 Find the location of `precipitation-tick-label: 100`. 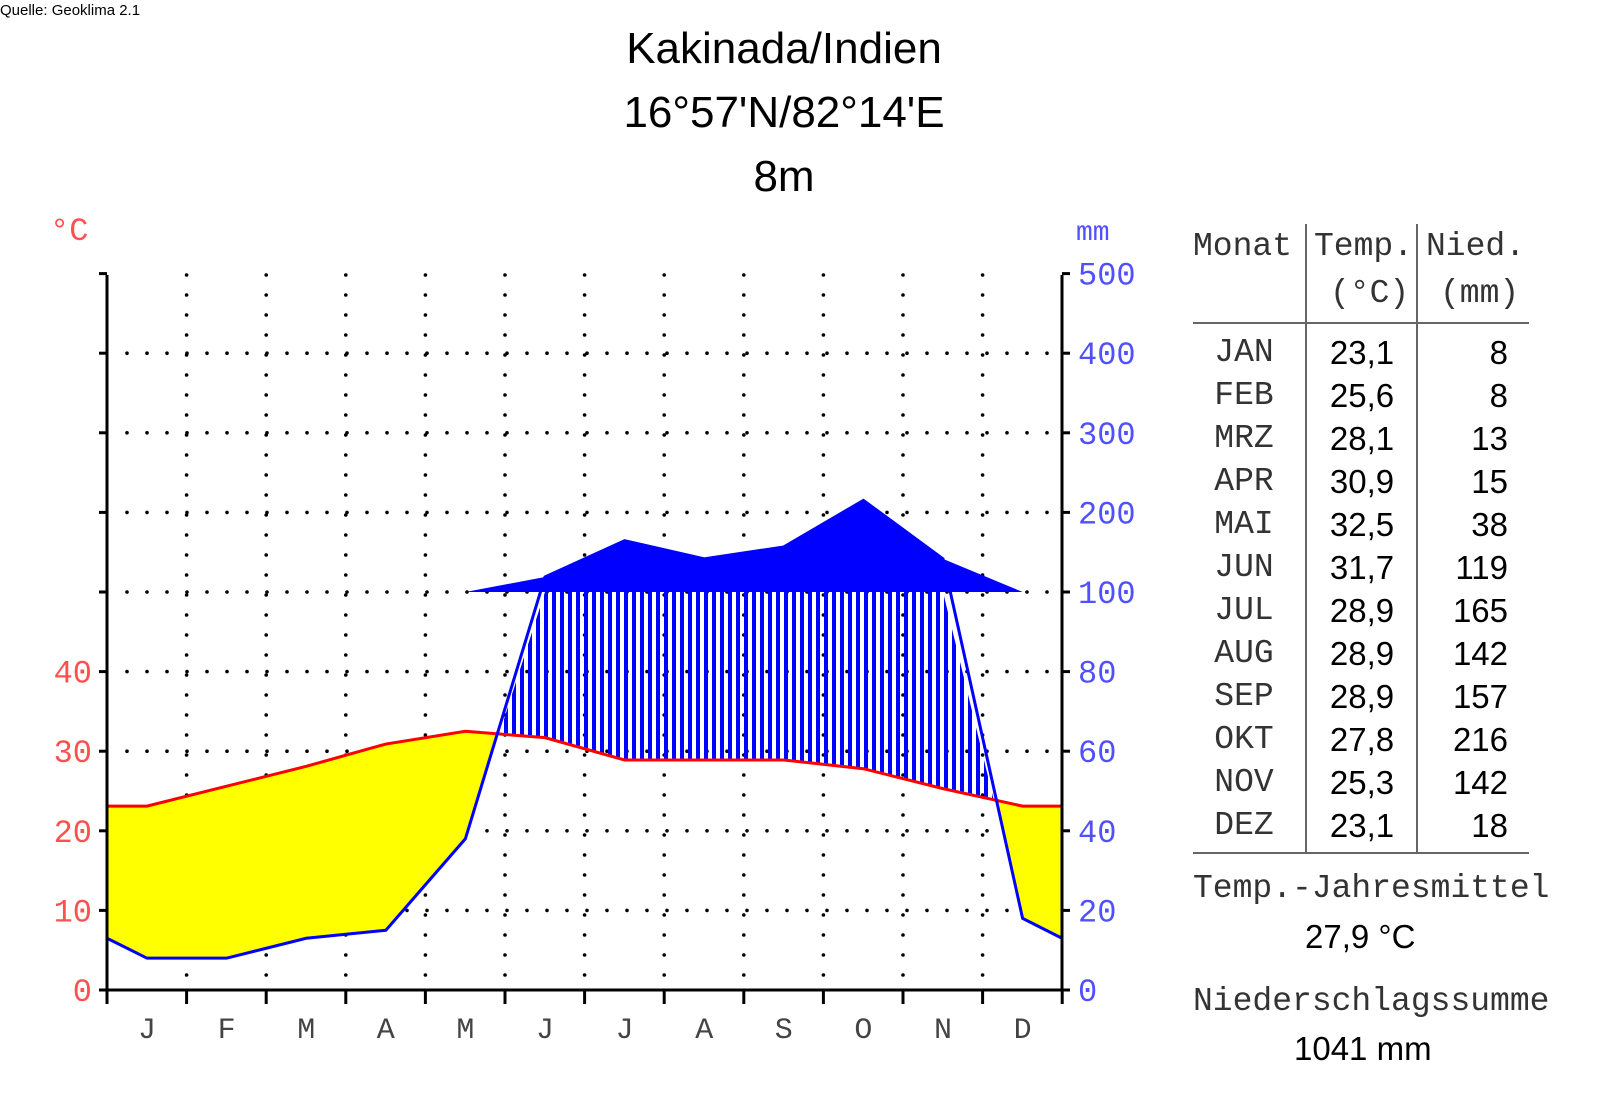

precipitation-tick-label: 100 is located at coordinates (1107, 594).